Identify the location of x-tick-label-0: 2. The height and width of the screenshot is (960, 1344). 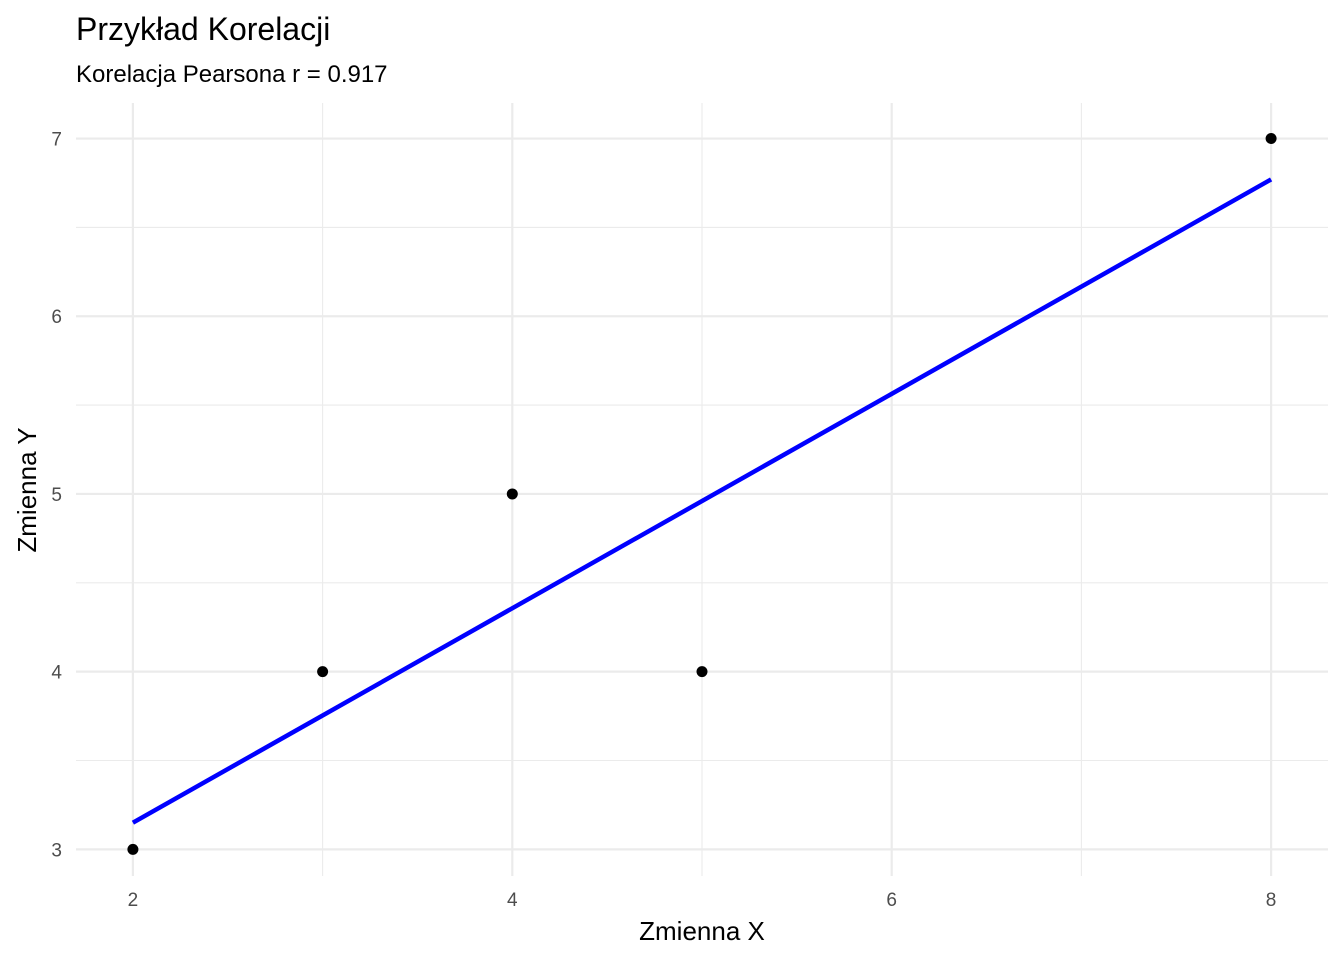
(133, 900).